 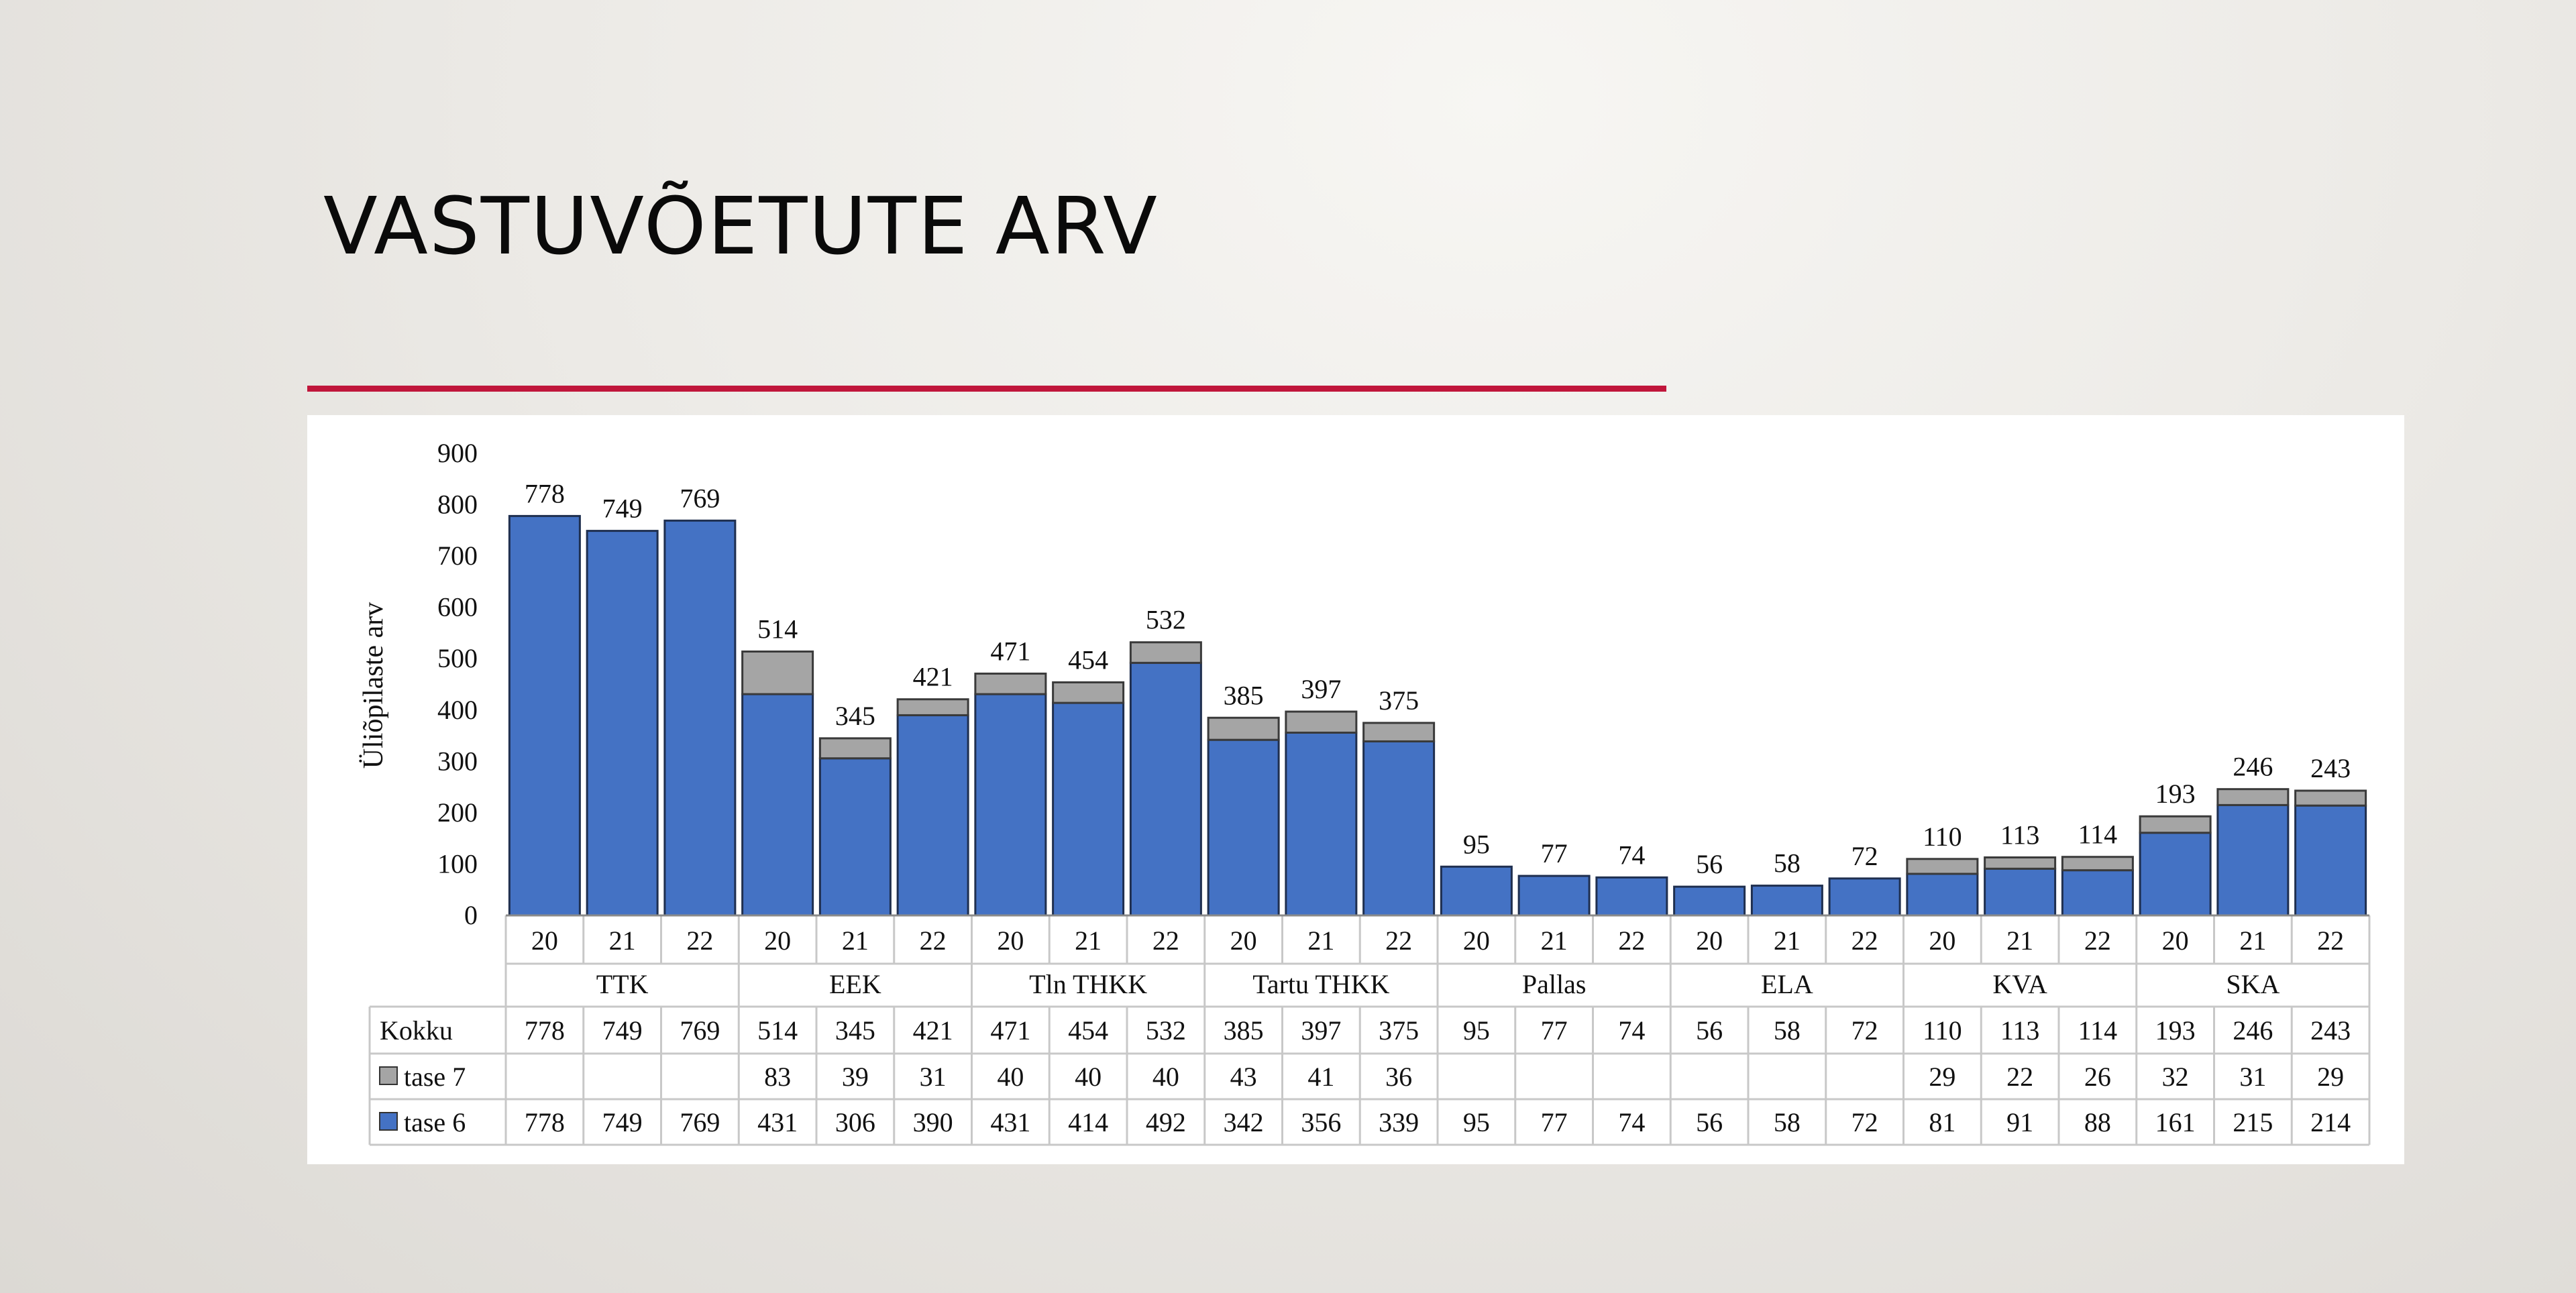 I want to click on table-cell: 375, so click(x=1399, y=1030).